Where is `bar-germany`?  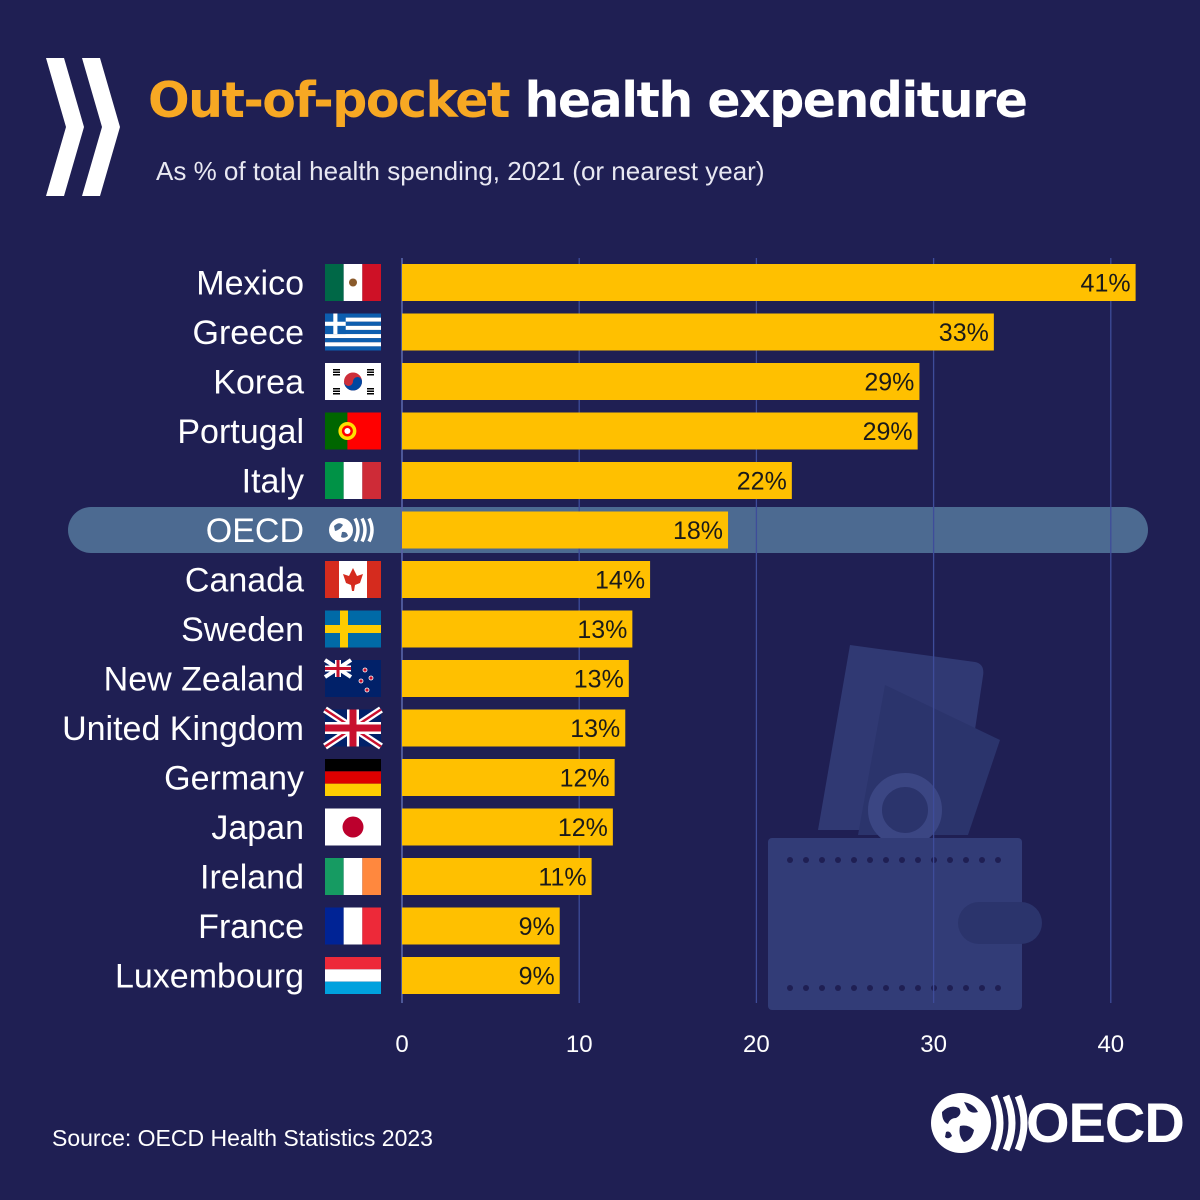
bar-germany is located at coordinates (508, 777).